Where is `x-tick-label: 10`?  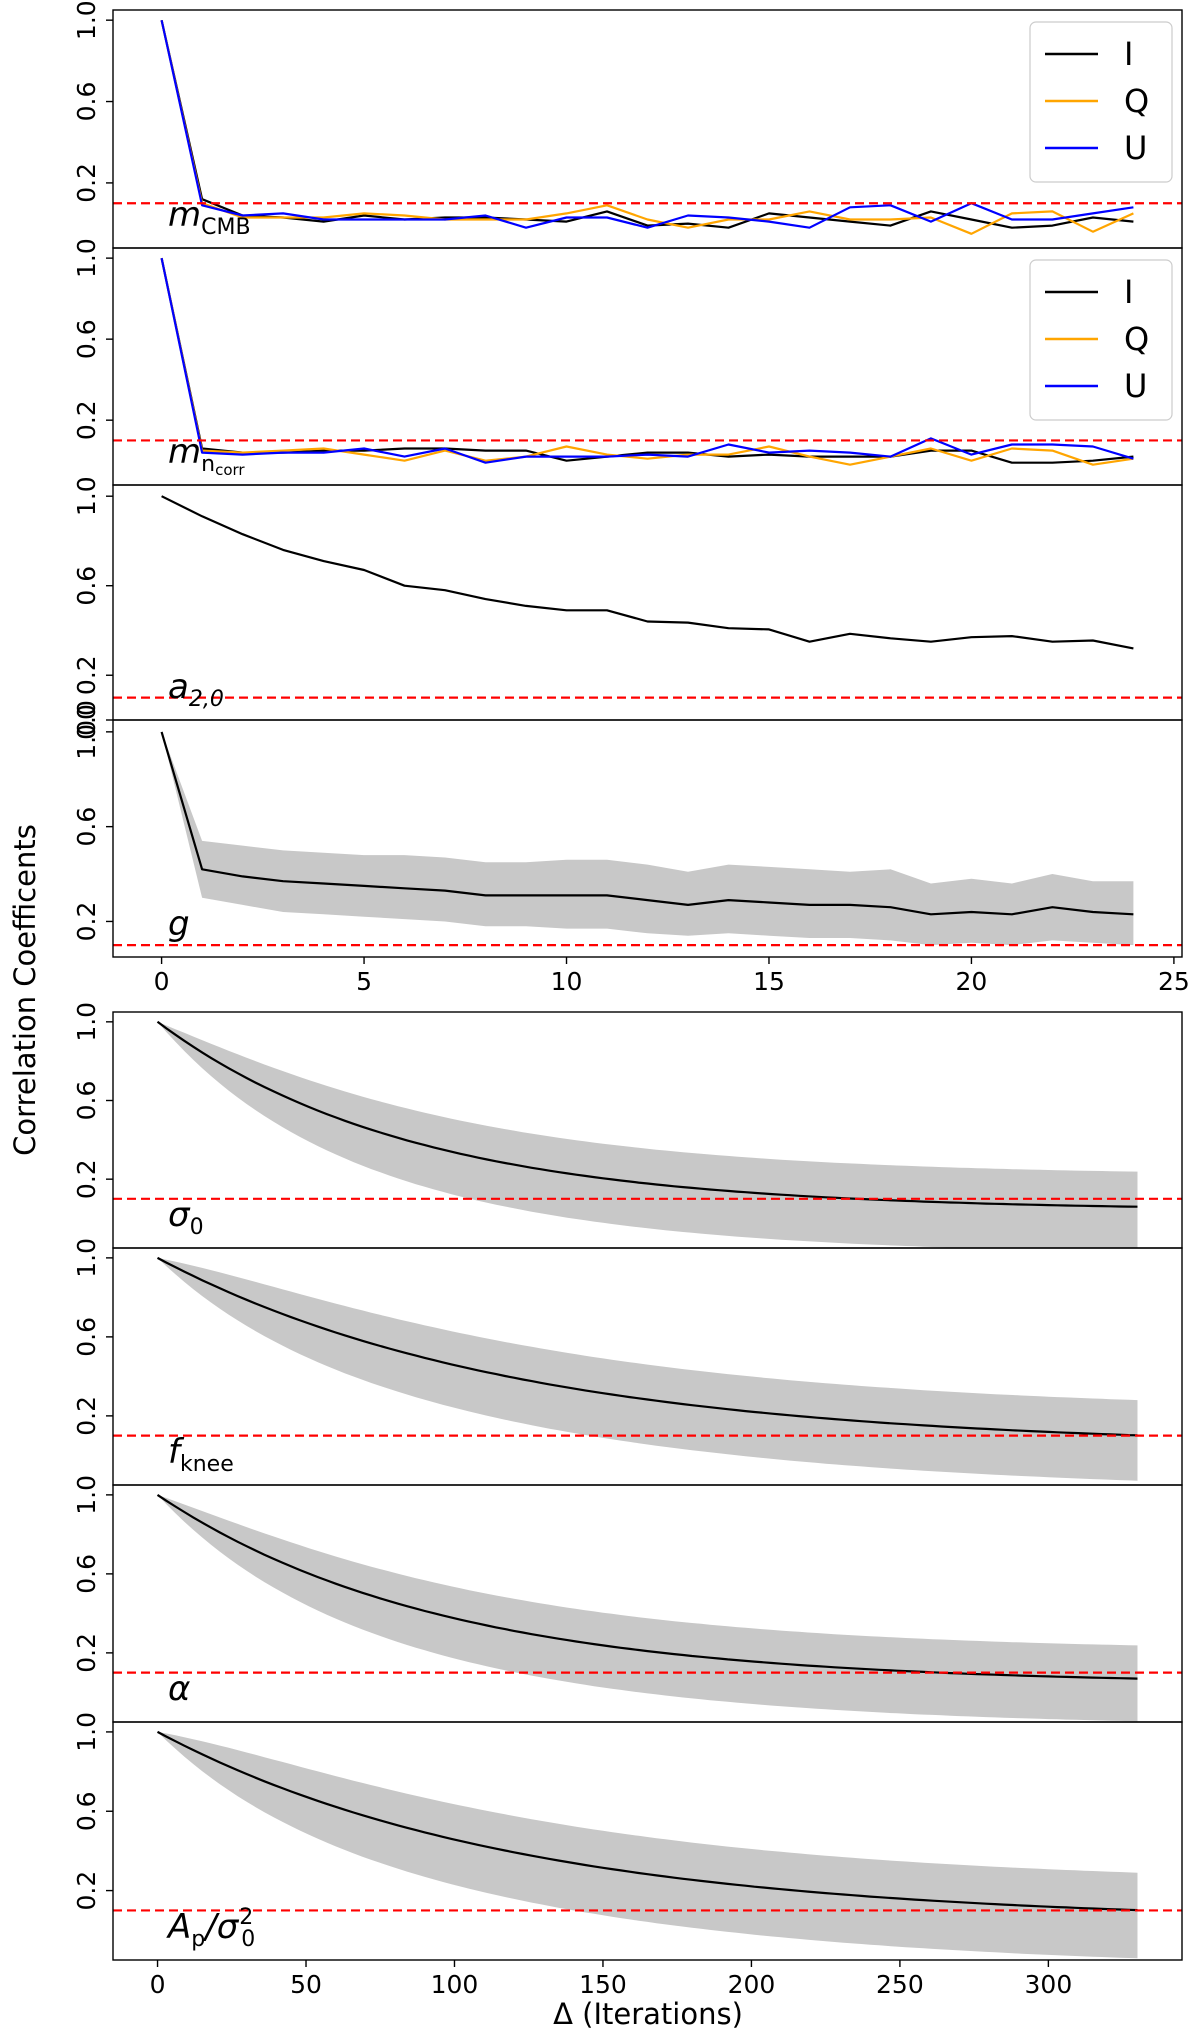
x-tick-label: 10 is located at coordinates (567, 981).